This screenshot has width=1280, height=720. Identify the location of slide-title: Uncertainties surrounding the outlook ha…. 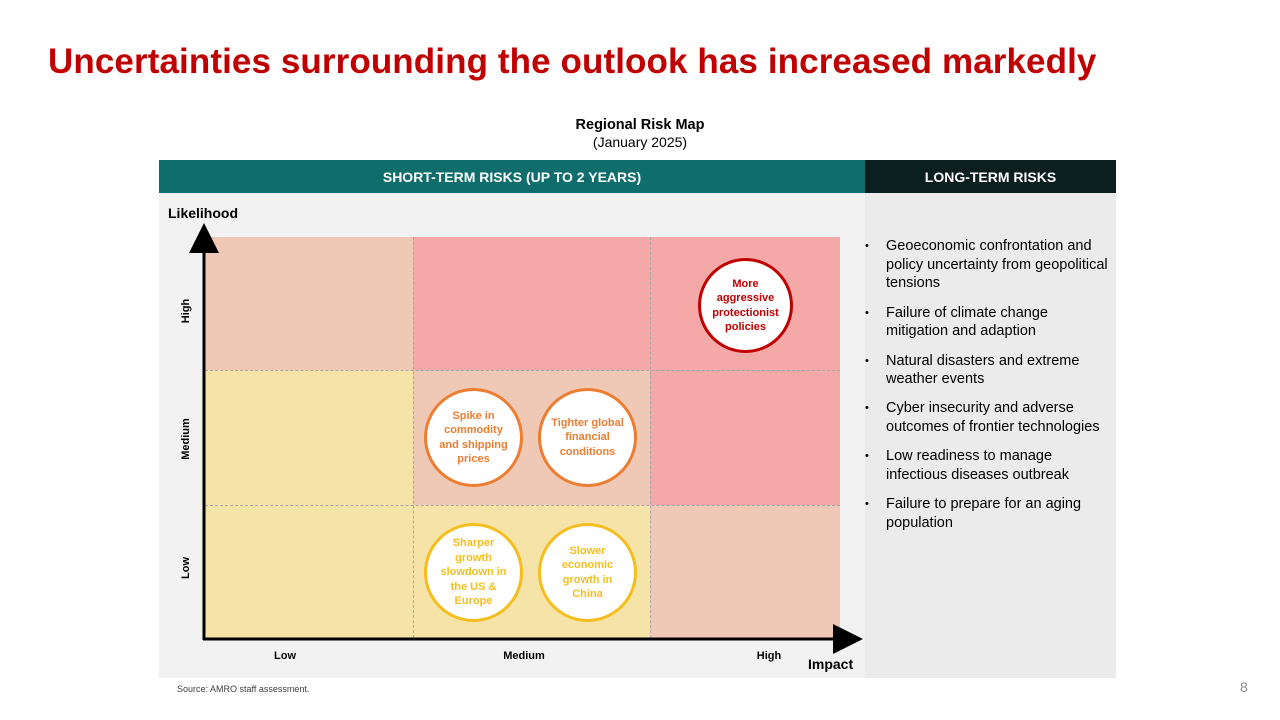
(572, 61).